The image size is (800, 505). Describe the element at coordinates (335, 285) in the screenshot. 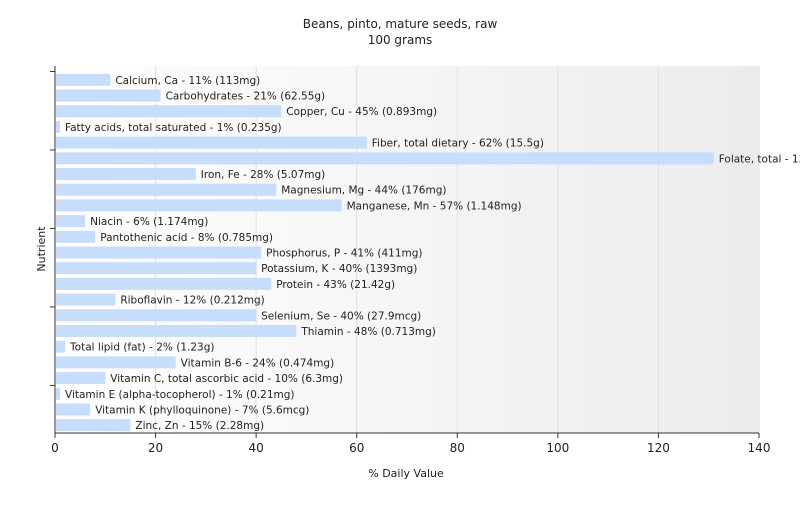

I see `bar-label: Protein - 43% (21.42g)` at that location.